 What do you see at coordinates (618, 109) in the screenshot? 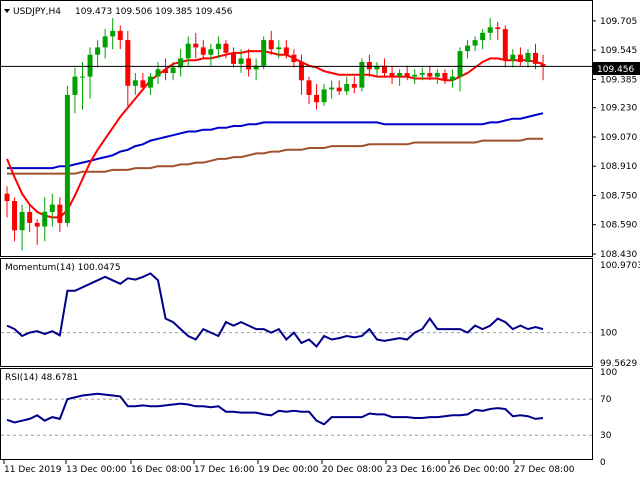
I see `price-tick-label: 109.230` at bounding box center [618, 109].